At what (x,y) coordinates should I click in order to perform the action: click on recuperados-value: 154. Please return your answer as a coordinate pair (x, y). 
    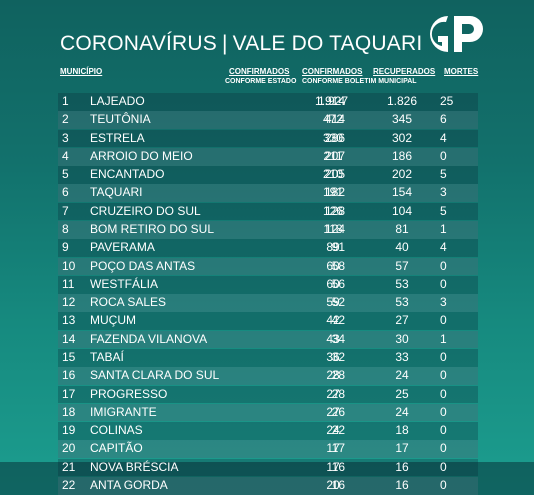
    Looking at the image, I should click on (402, 192).